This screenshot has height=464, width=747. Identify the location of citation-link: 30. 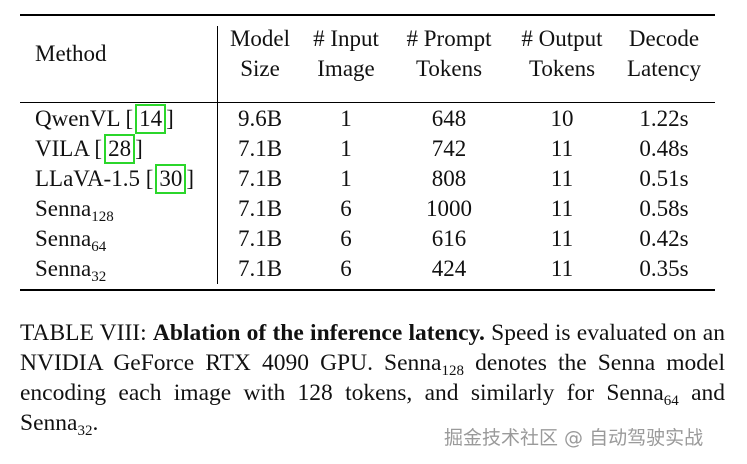
(171, 179).